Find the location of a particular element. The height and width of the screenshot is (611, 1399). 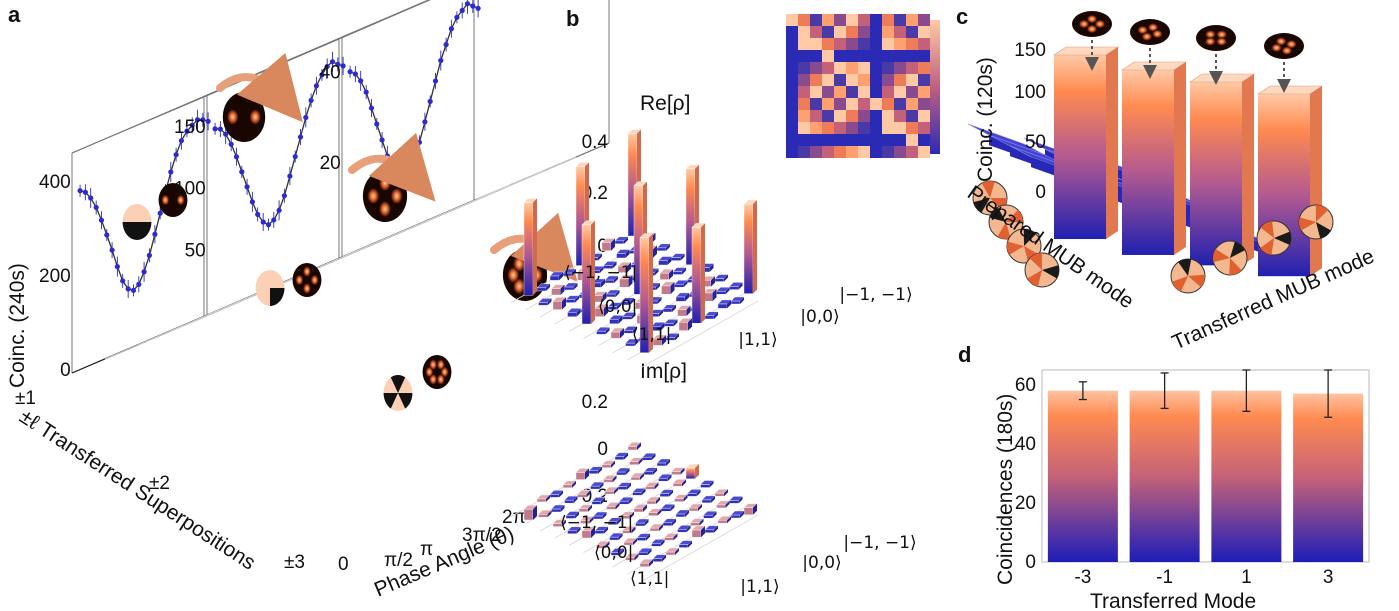

d-bar is located at coordinates (1328, 477).